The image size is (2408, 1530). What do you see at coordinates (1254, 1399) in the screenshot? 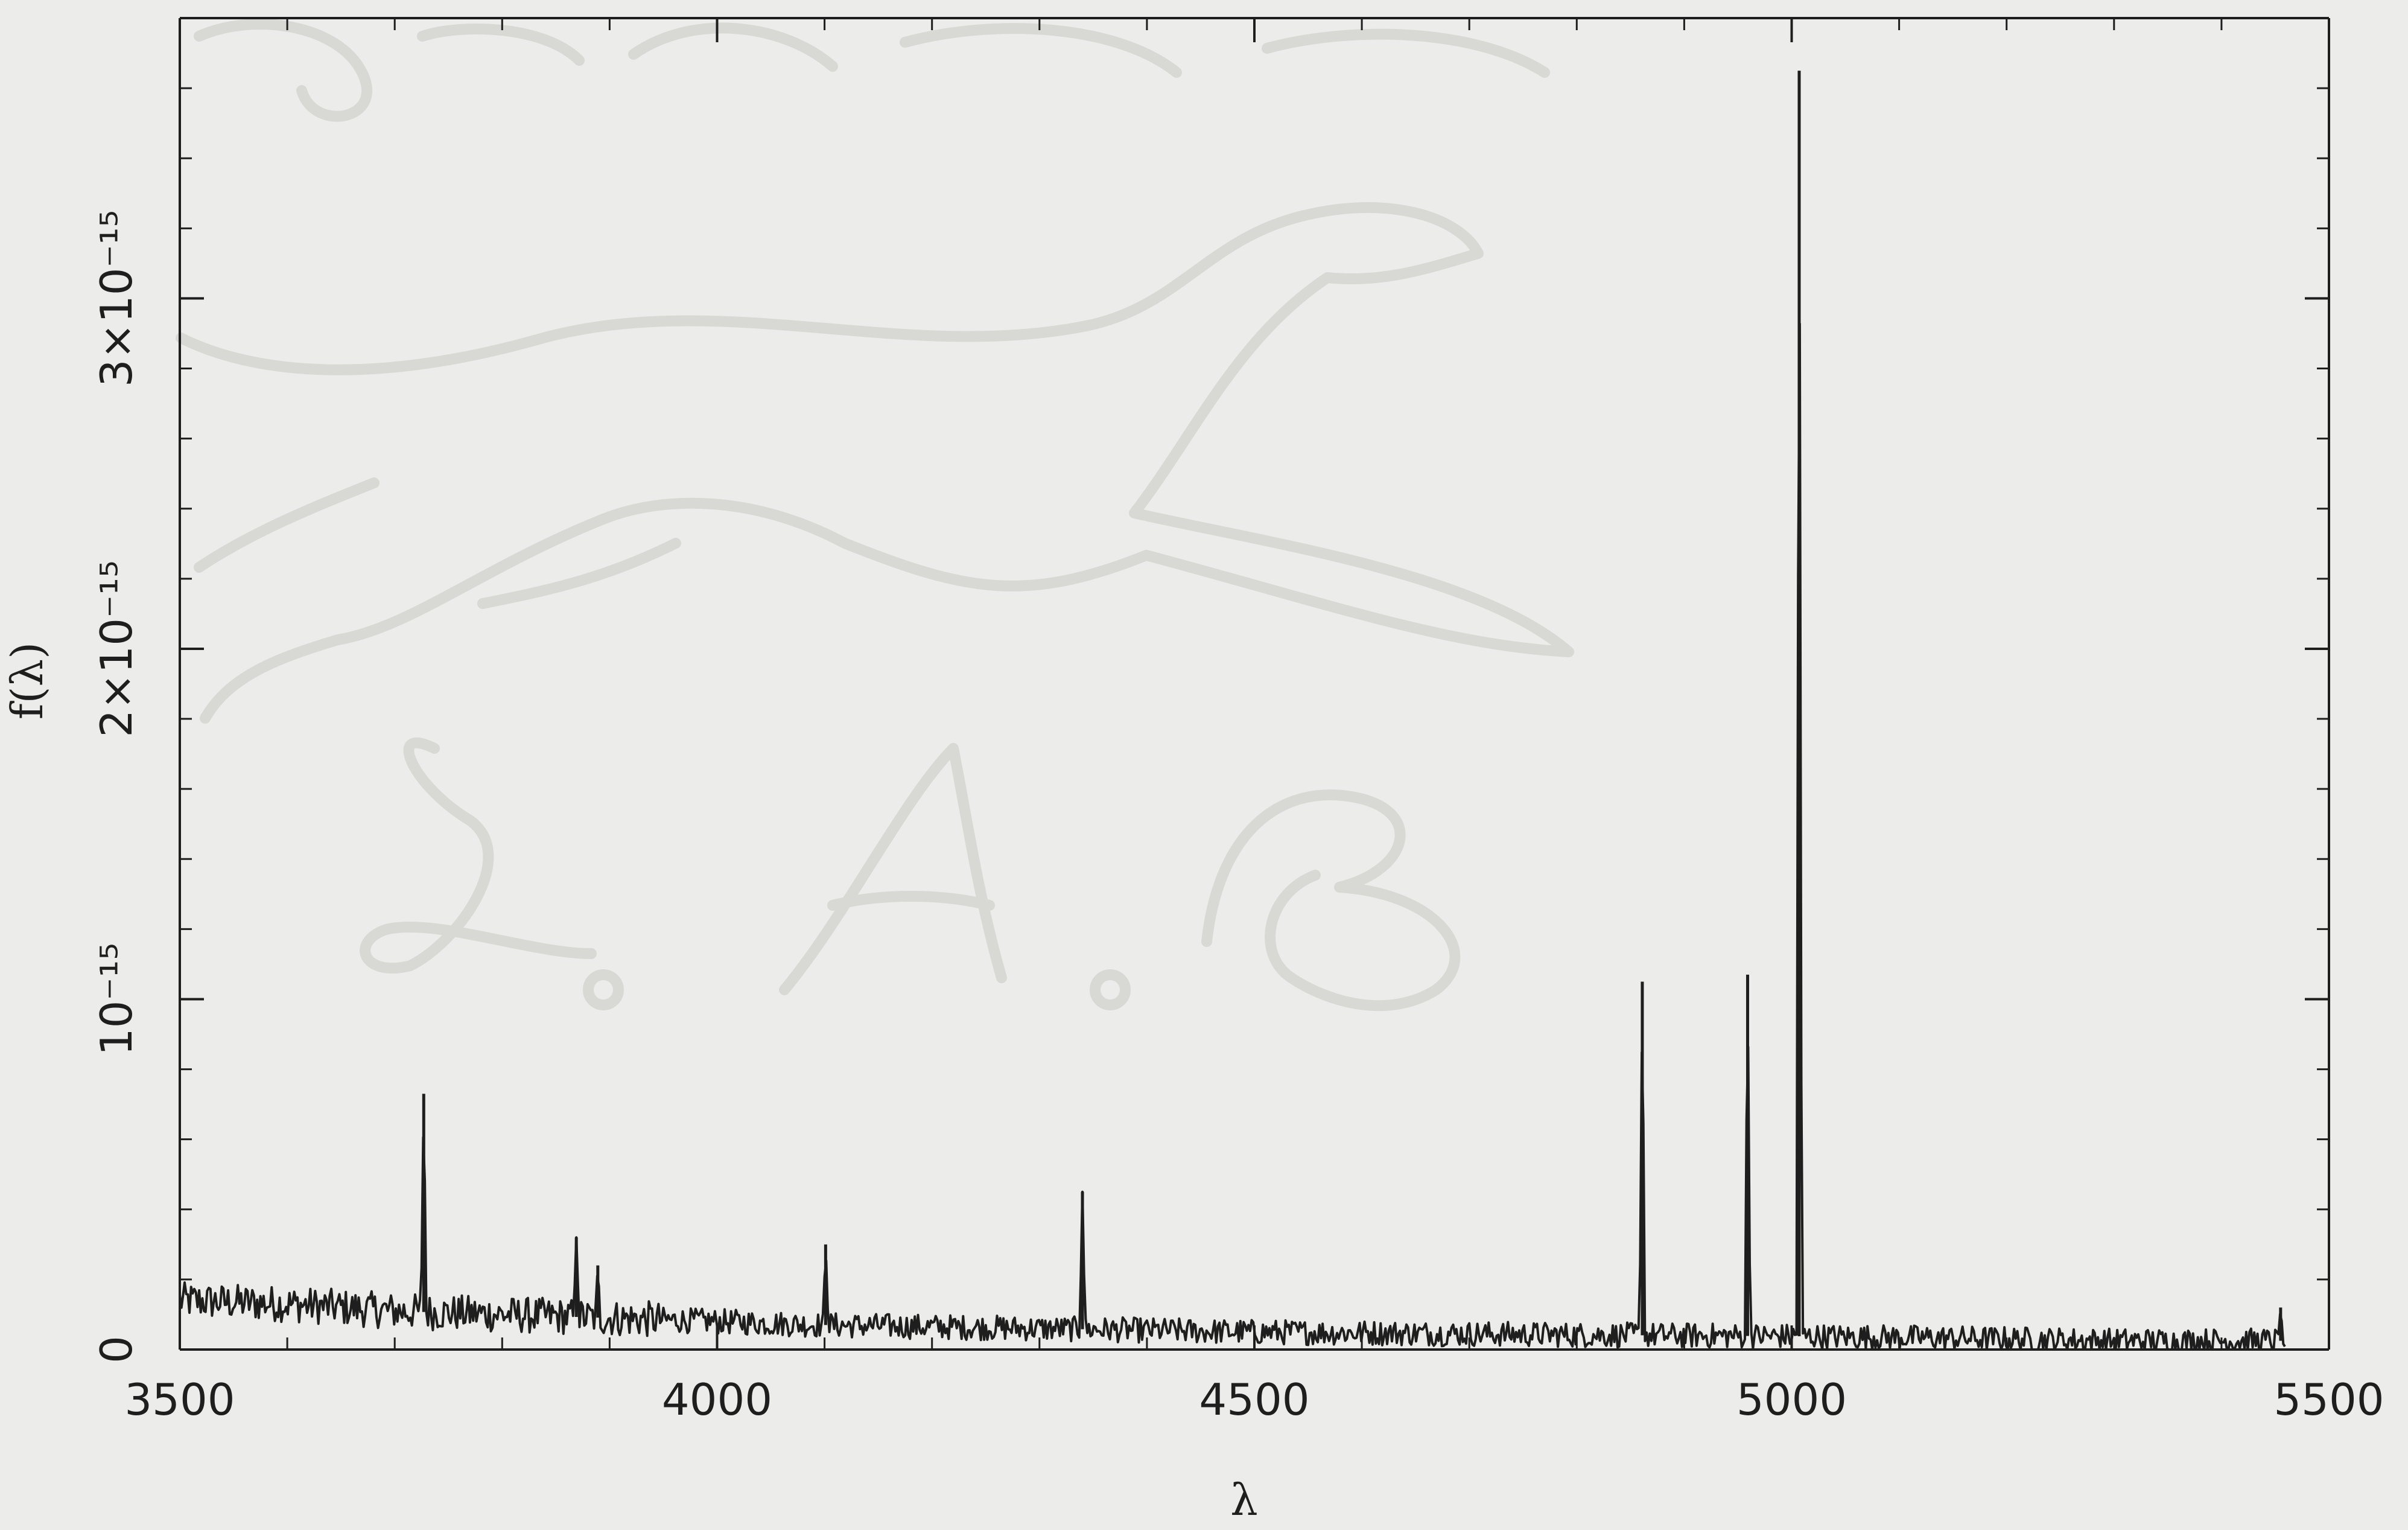
I see `x-tick-label: 4500` at bounding box center [1254, 1399].